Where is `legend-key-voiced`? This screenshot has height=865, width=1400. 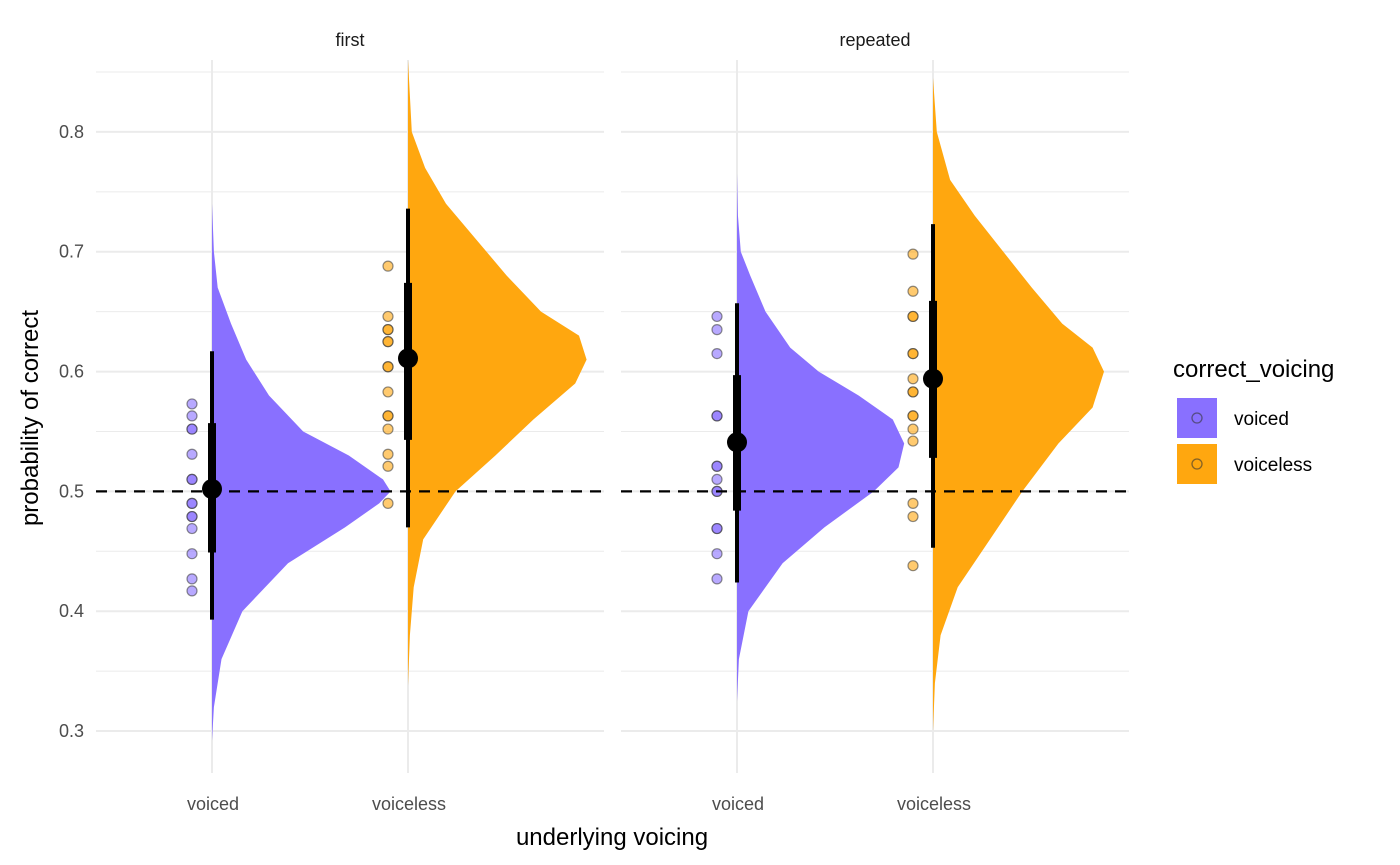 legend-key-voiced is located at coordinates (1197, 418).